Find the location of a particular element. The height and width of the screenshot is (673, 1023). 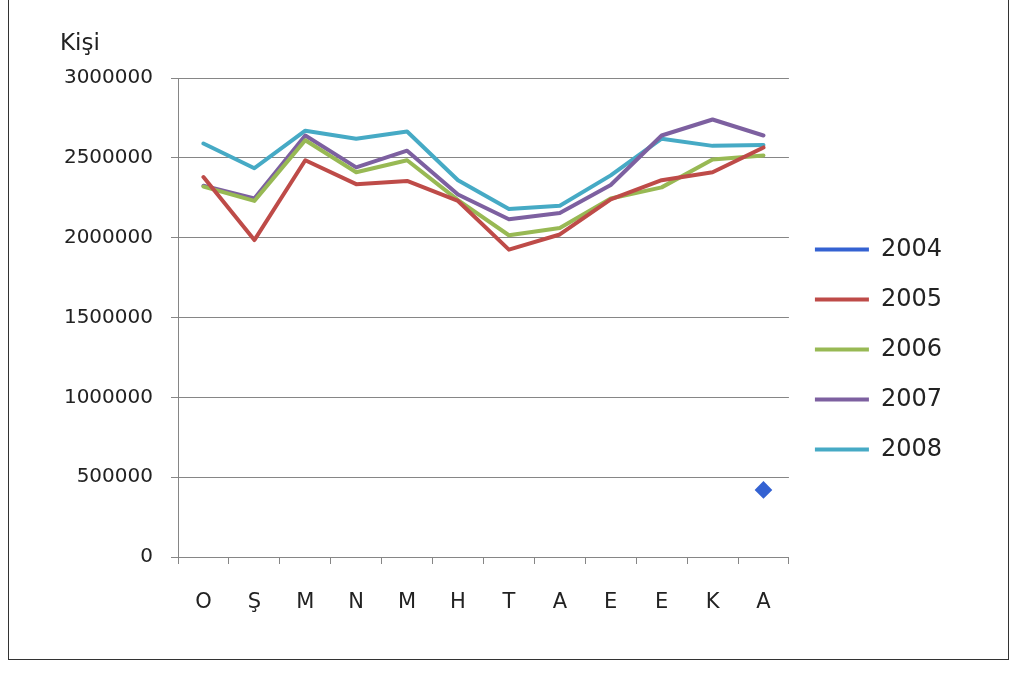

x-tick-label: Ş is located at coordinates (254, 601).